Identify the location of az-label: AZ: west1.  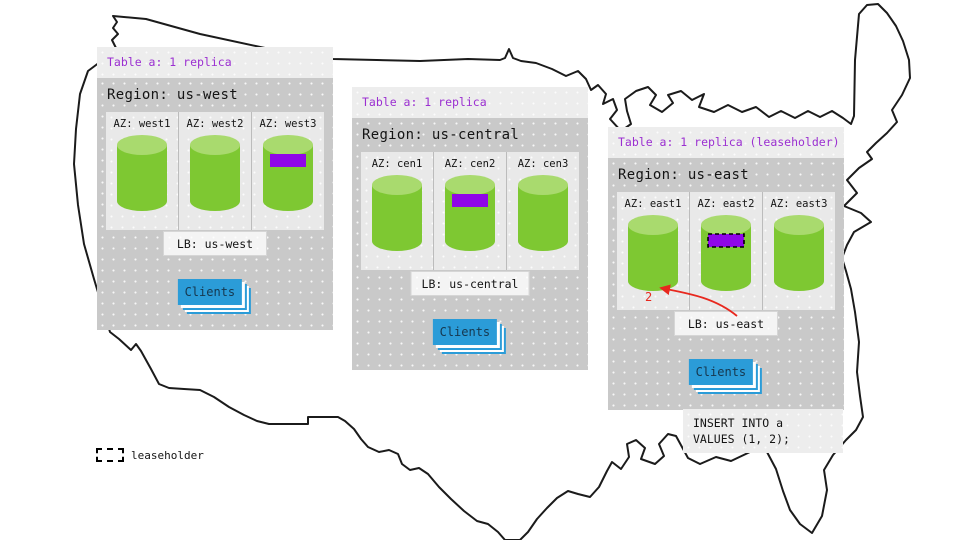
(142, 124).